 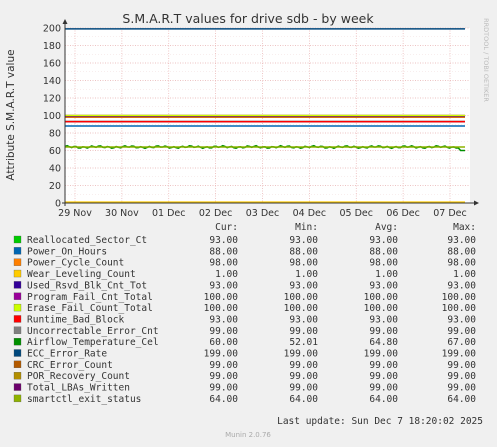 I want to click on x-tick-label: 07 Dec, so click(x=450, y=213).